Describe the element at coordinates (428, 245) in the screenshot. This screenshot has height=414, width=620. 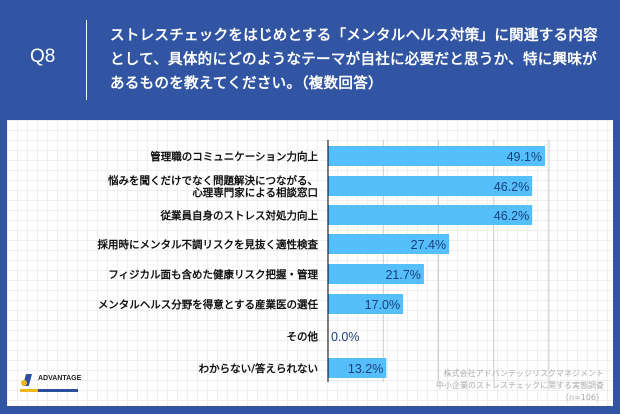
I see `data-label: 27.4%` at that location.